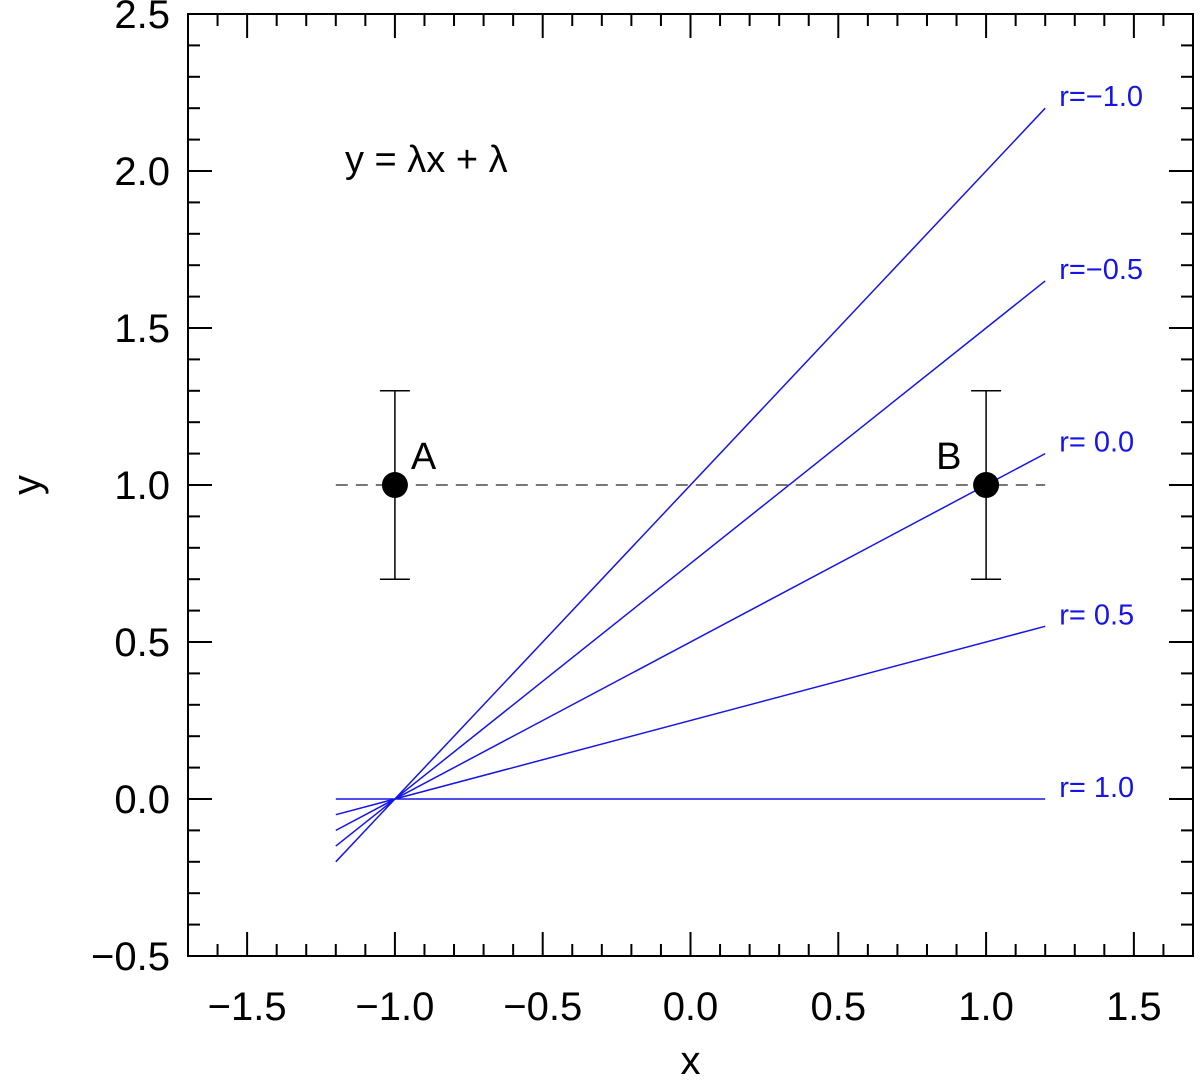 The image size is (1200, 1082). I want to click on x-tick-label: −1.5, so click(247, 1007).